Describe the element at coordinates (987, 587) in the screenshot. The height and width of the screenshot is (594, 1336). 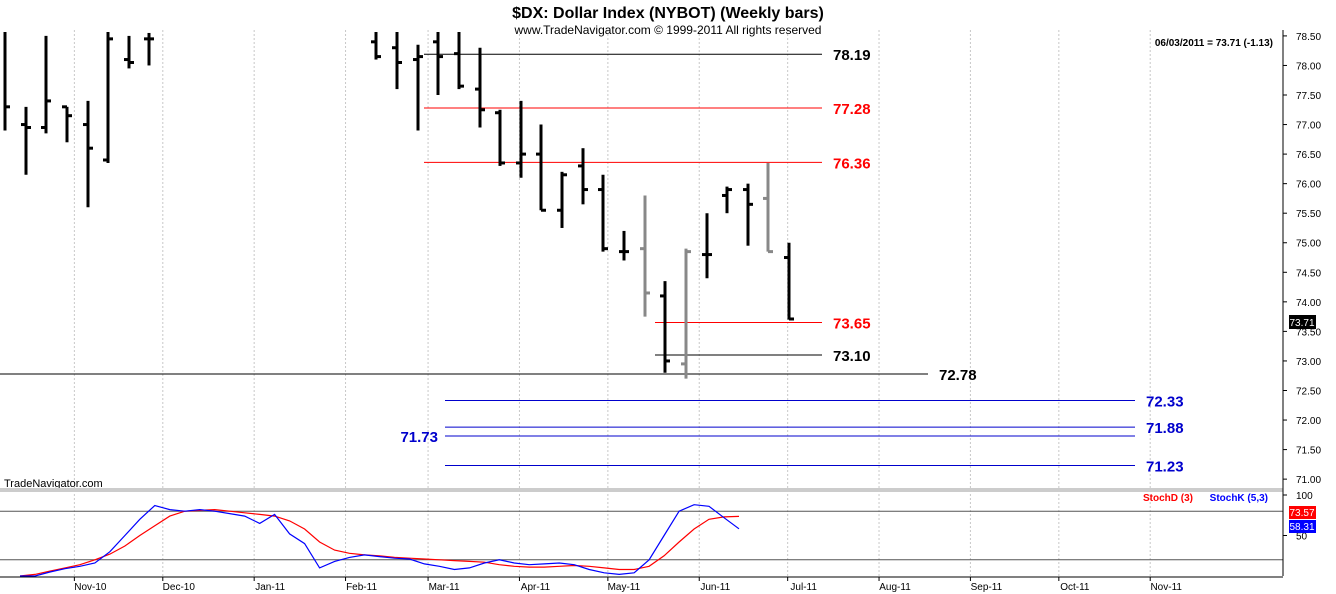
I see `time-tick-label: Sep-11` at that location.